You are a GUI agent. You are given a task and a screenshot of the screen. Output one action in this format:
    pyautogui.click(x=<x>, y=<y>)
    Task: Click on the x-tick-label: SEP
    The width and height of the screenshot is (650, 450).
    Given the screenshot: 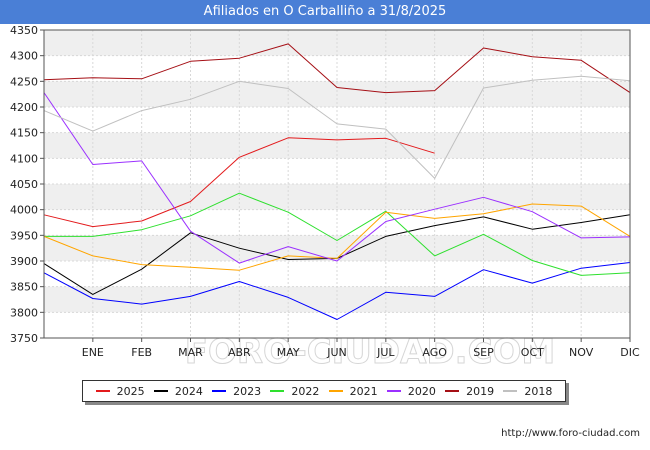 What is the action you would take?
    pyautogui.click(x=483, y=352)
    